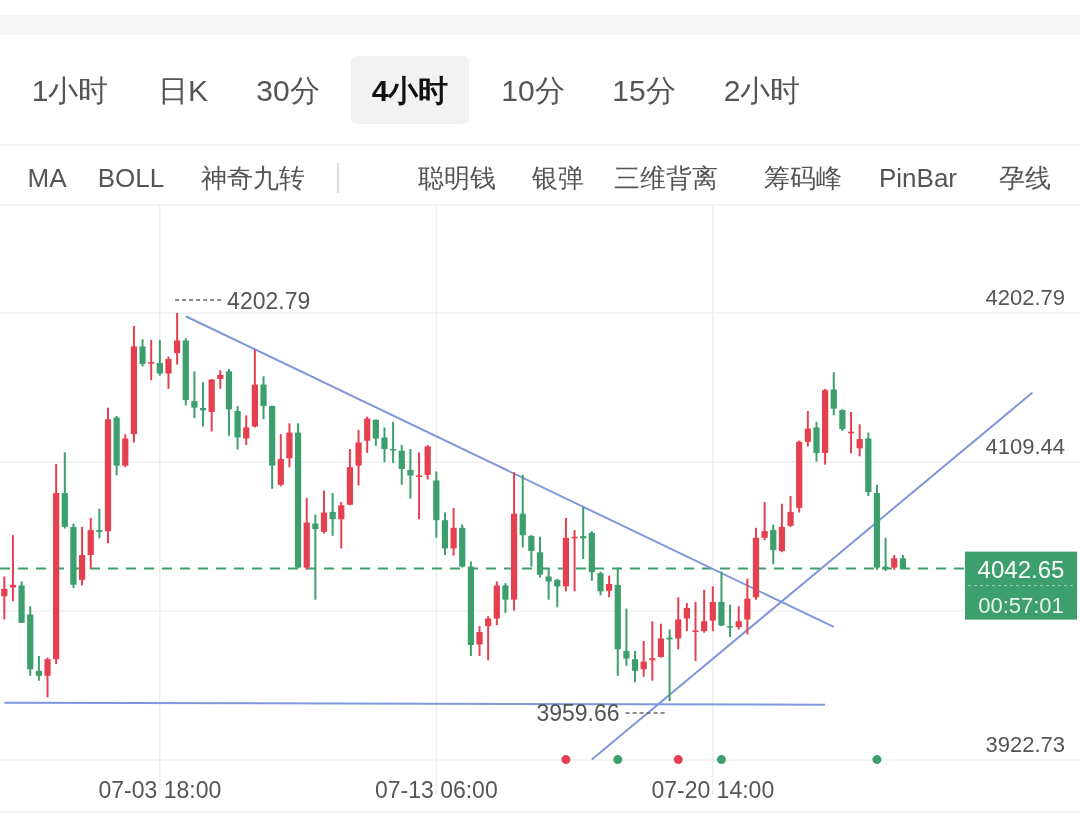 The width and height of the screenshot is (1080, 834). Describe the element at coordinates (160, 790) in the screenshot. I see `x-tick-label: 07-03 18:00` at that location.